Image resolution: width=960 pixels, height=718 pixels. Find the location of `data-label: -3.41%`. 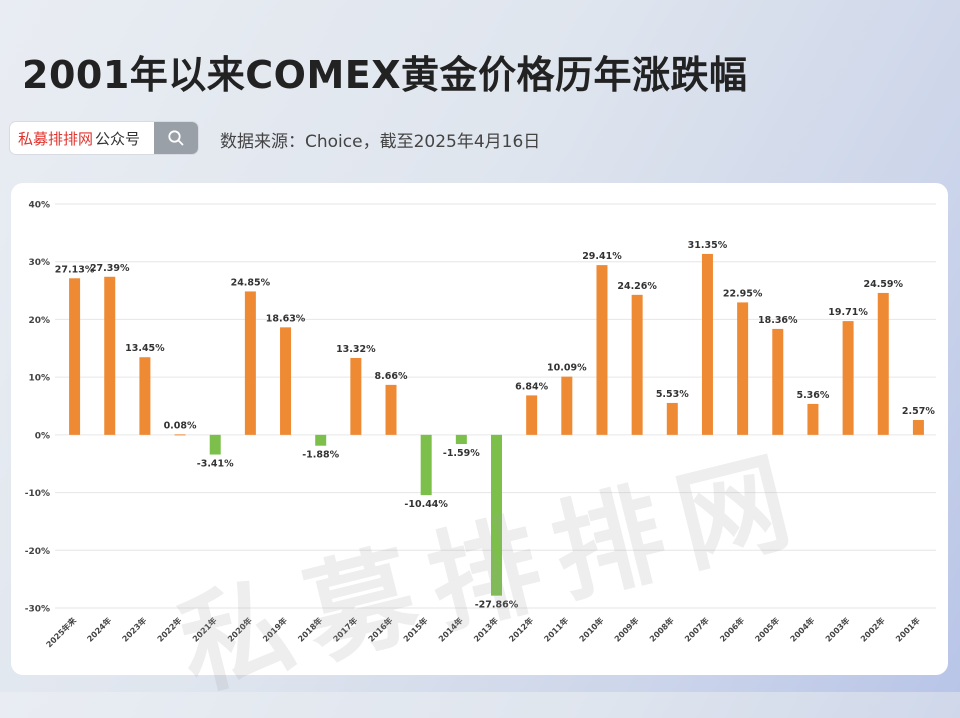

data-label: -3.41% is located at coordinates (215, 464).